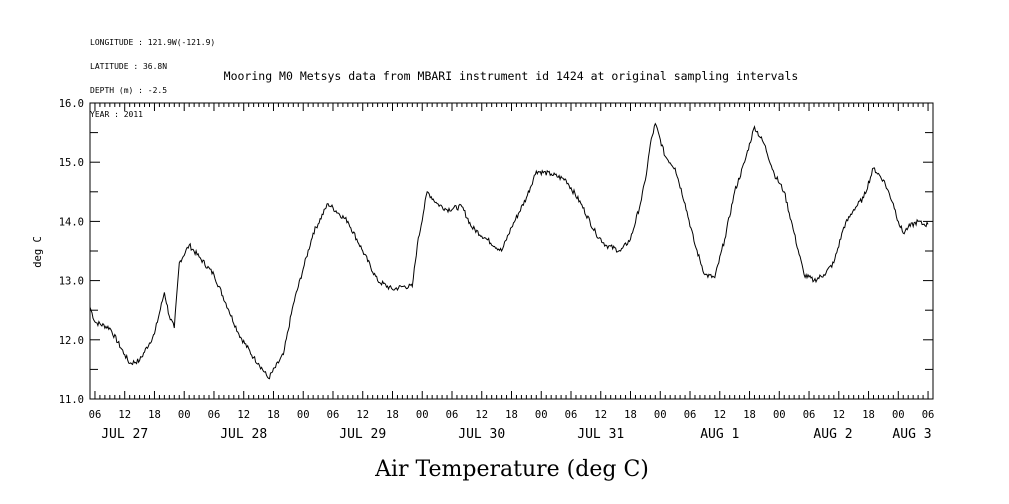  What do you see at coordinates (116, 114) in the screenshot?
I see `year-text: YEAR : 2011` at bounding box center [116, 114].